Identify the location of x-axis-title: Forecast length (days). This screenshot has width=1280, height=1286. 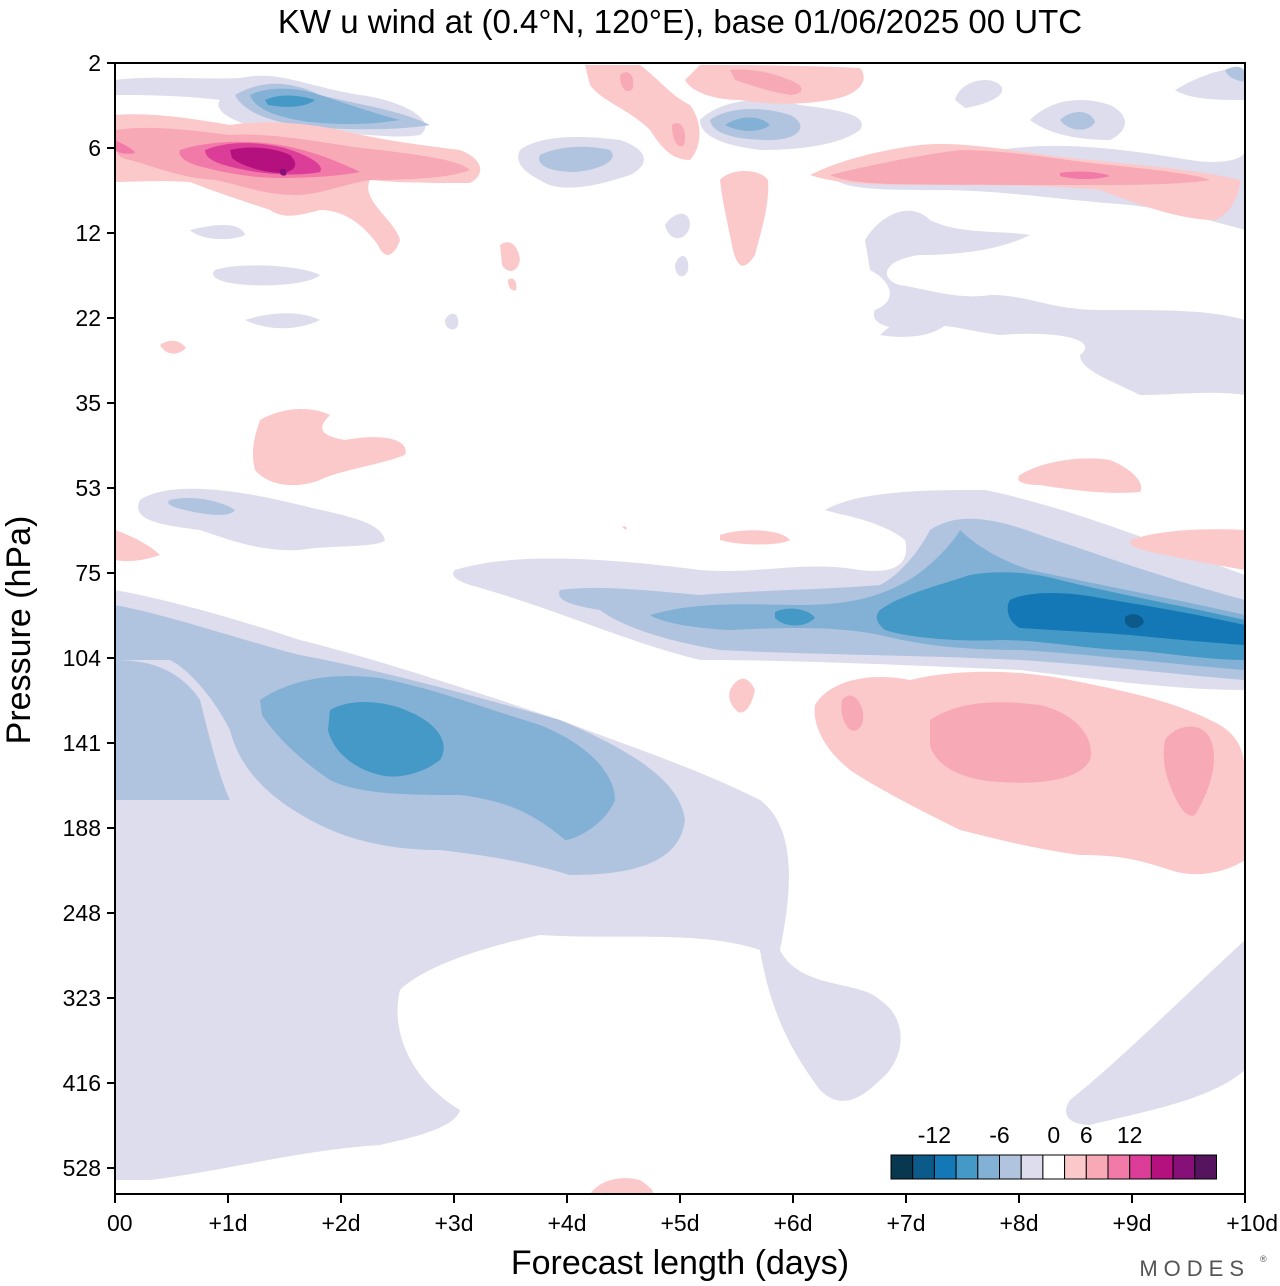
(680, 1263).